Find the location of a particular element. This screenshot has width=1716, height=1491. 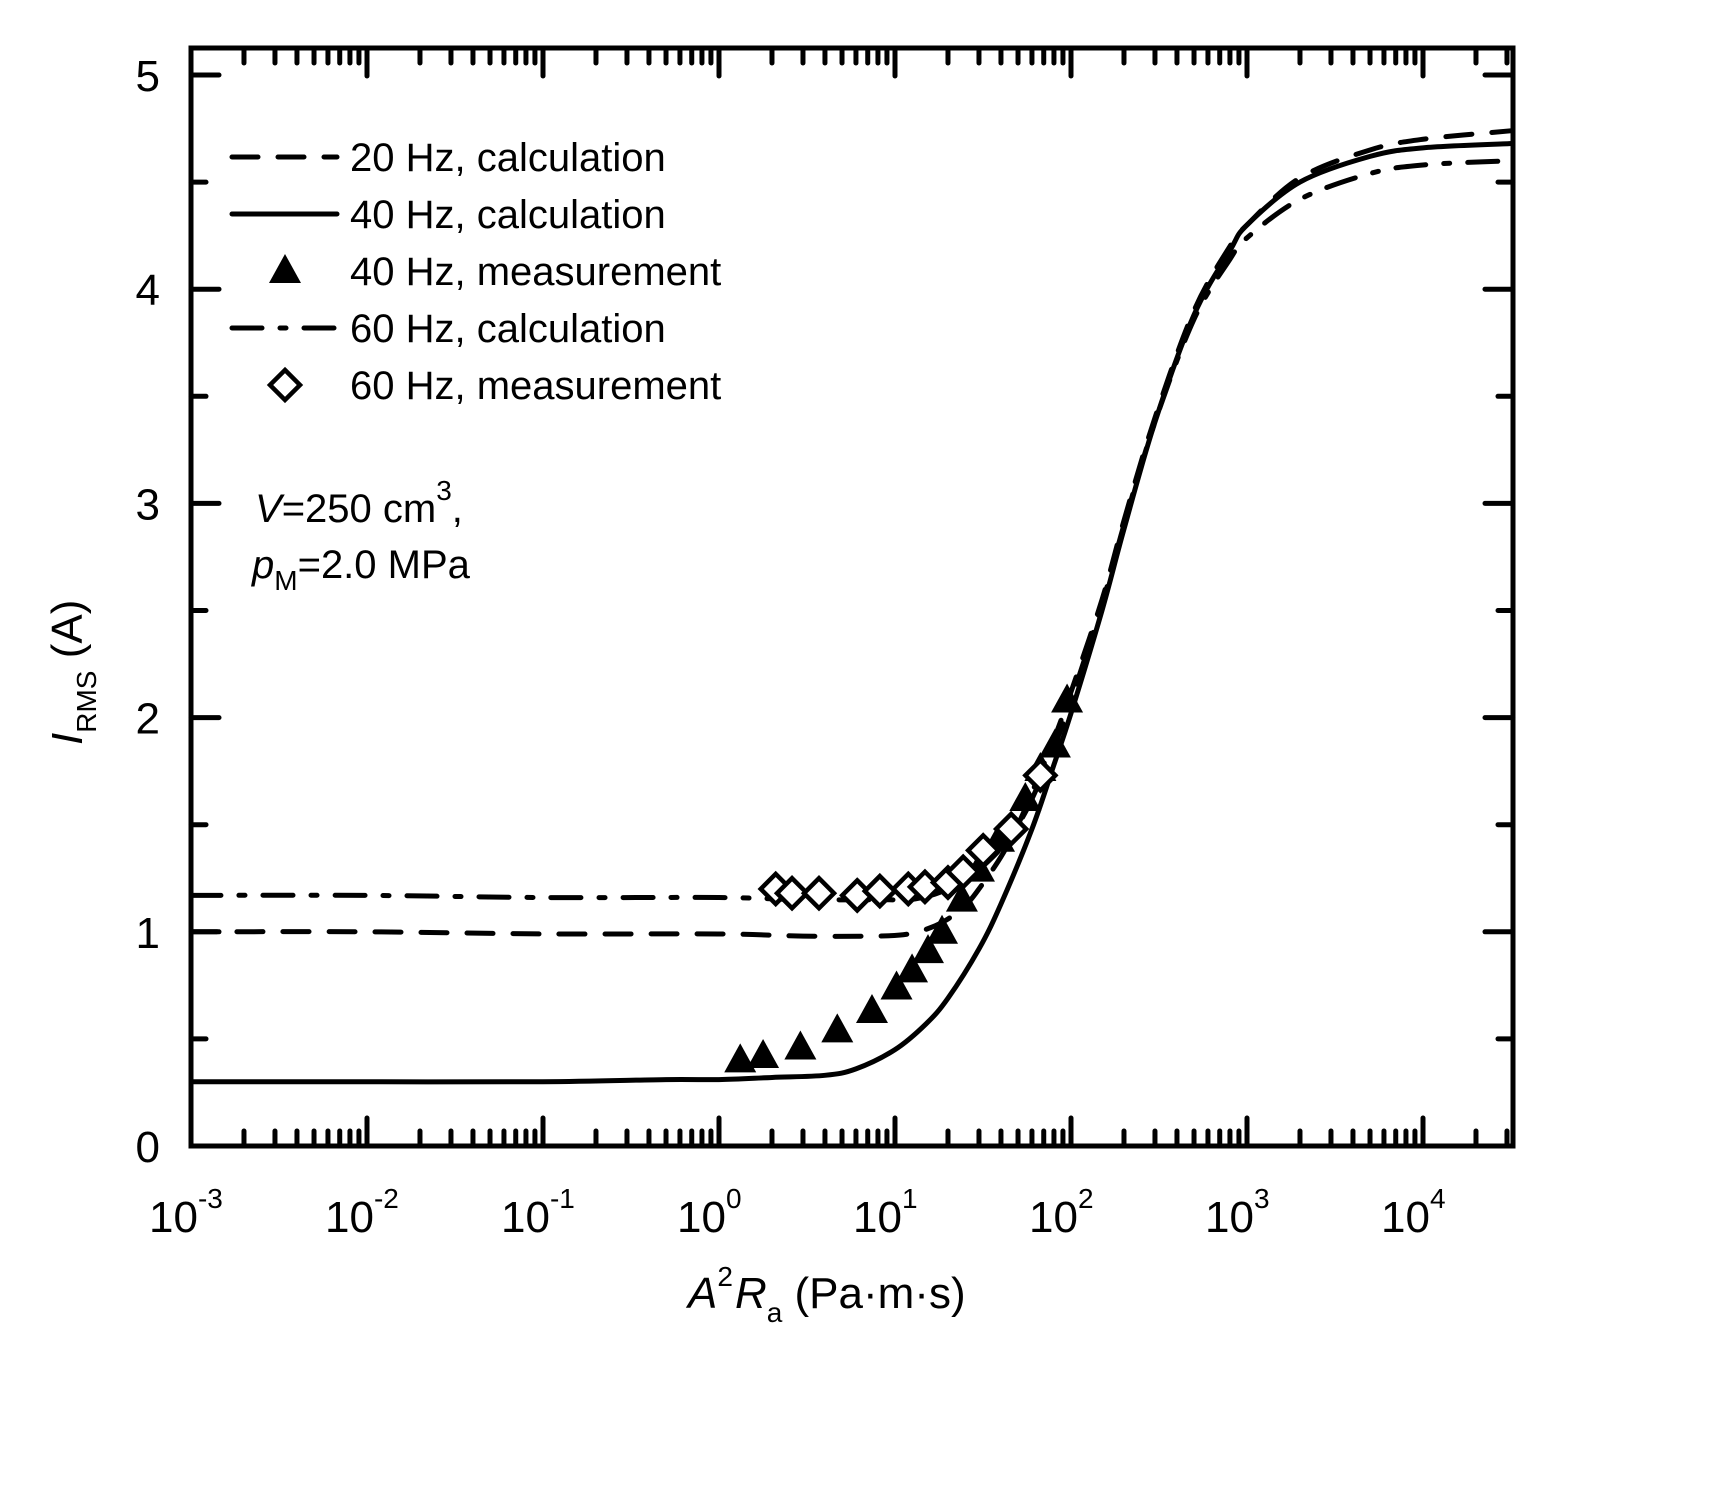

x-axis-title: A2Ra (Pa·m·s) is located at coordinates (825, 1294).